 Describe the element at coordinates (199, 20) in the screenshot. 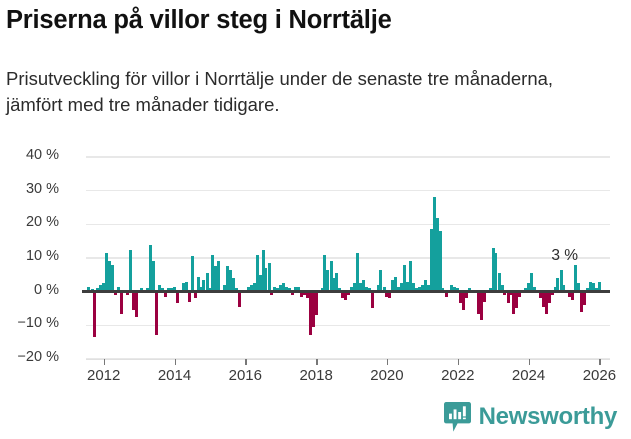

I see `page-title: Priserna på villor steg i Norrtälje` at that location.